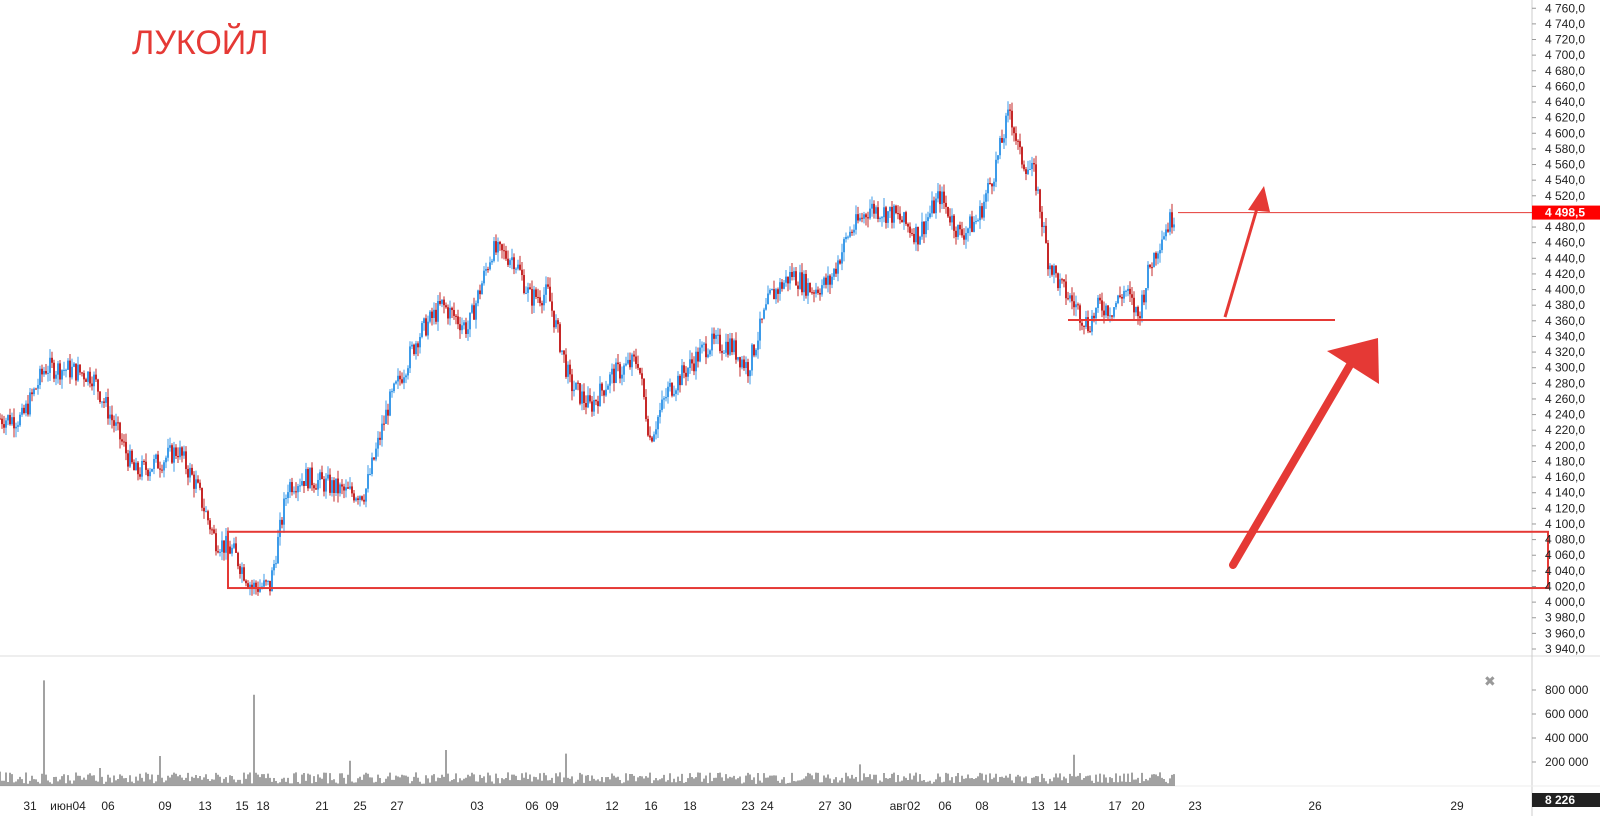 This screenshot has height=816, width=1600. I want to click on price-tick-label: 4 660,0, so click(1565, 86).